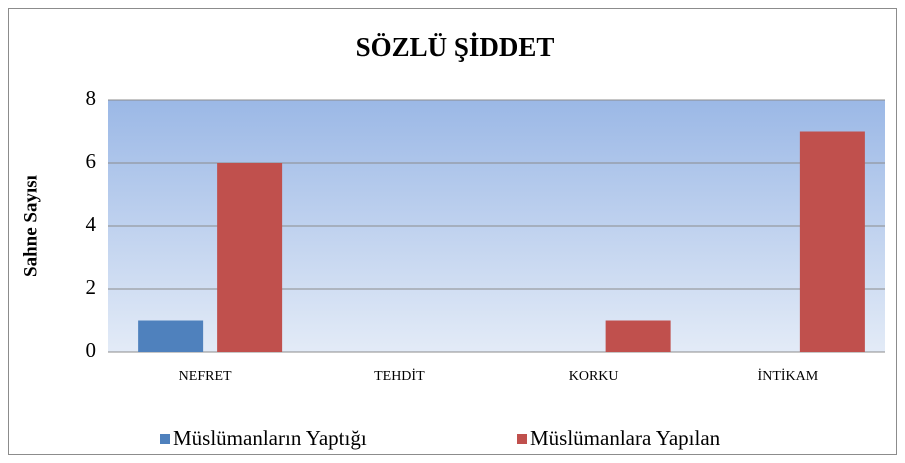 This screenshot has height=463, width=905. I want to click on x-tick-label: TEHDİT, so click(399, 376).